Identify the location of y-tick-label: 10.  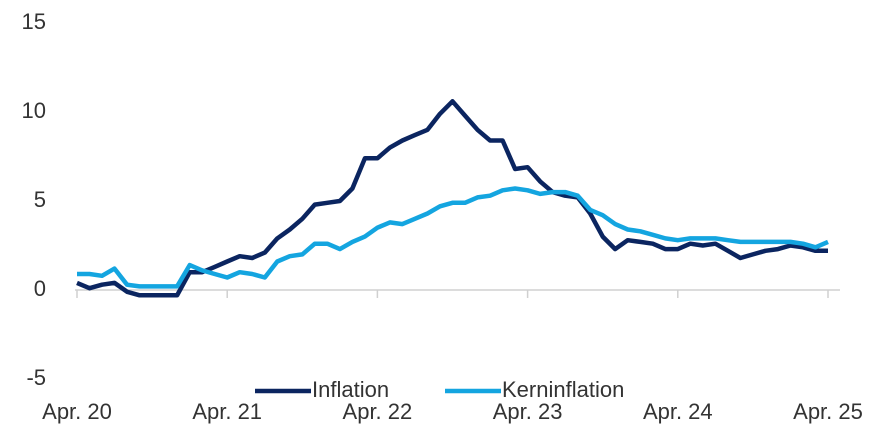
(34, 110).